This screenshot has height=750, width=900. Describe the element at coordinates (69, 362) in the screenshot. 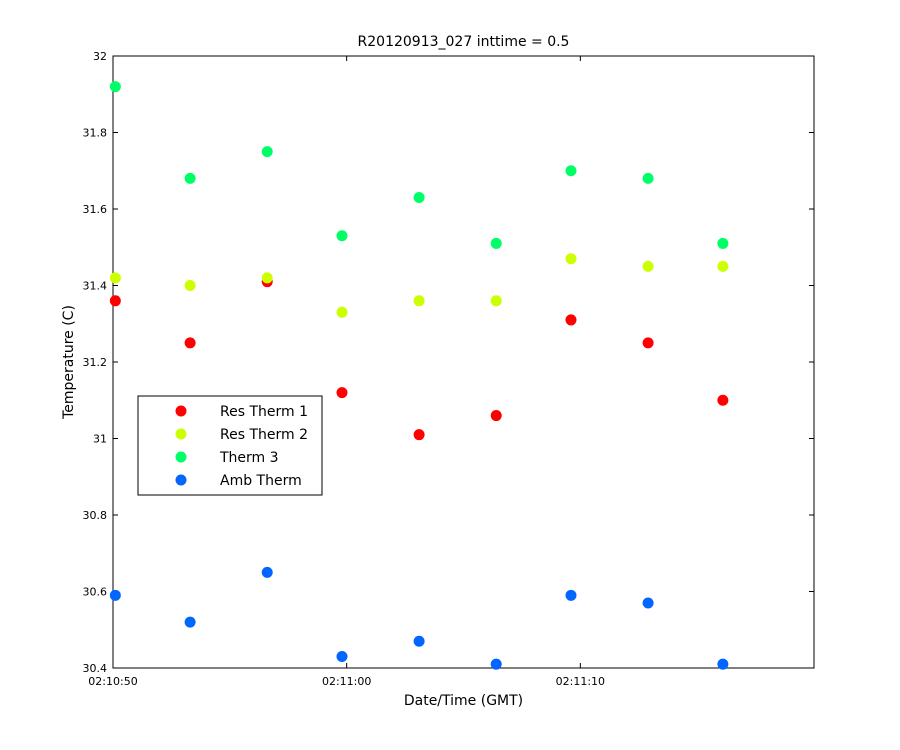

I see `y-axis-title: Temperature (C)` at that location.